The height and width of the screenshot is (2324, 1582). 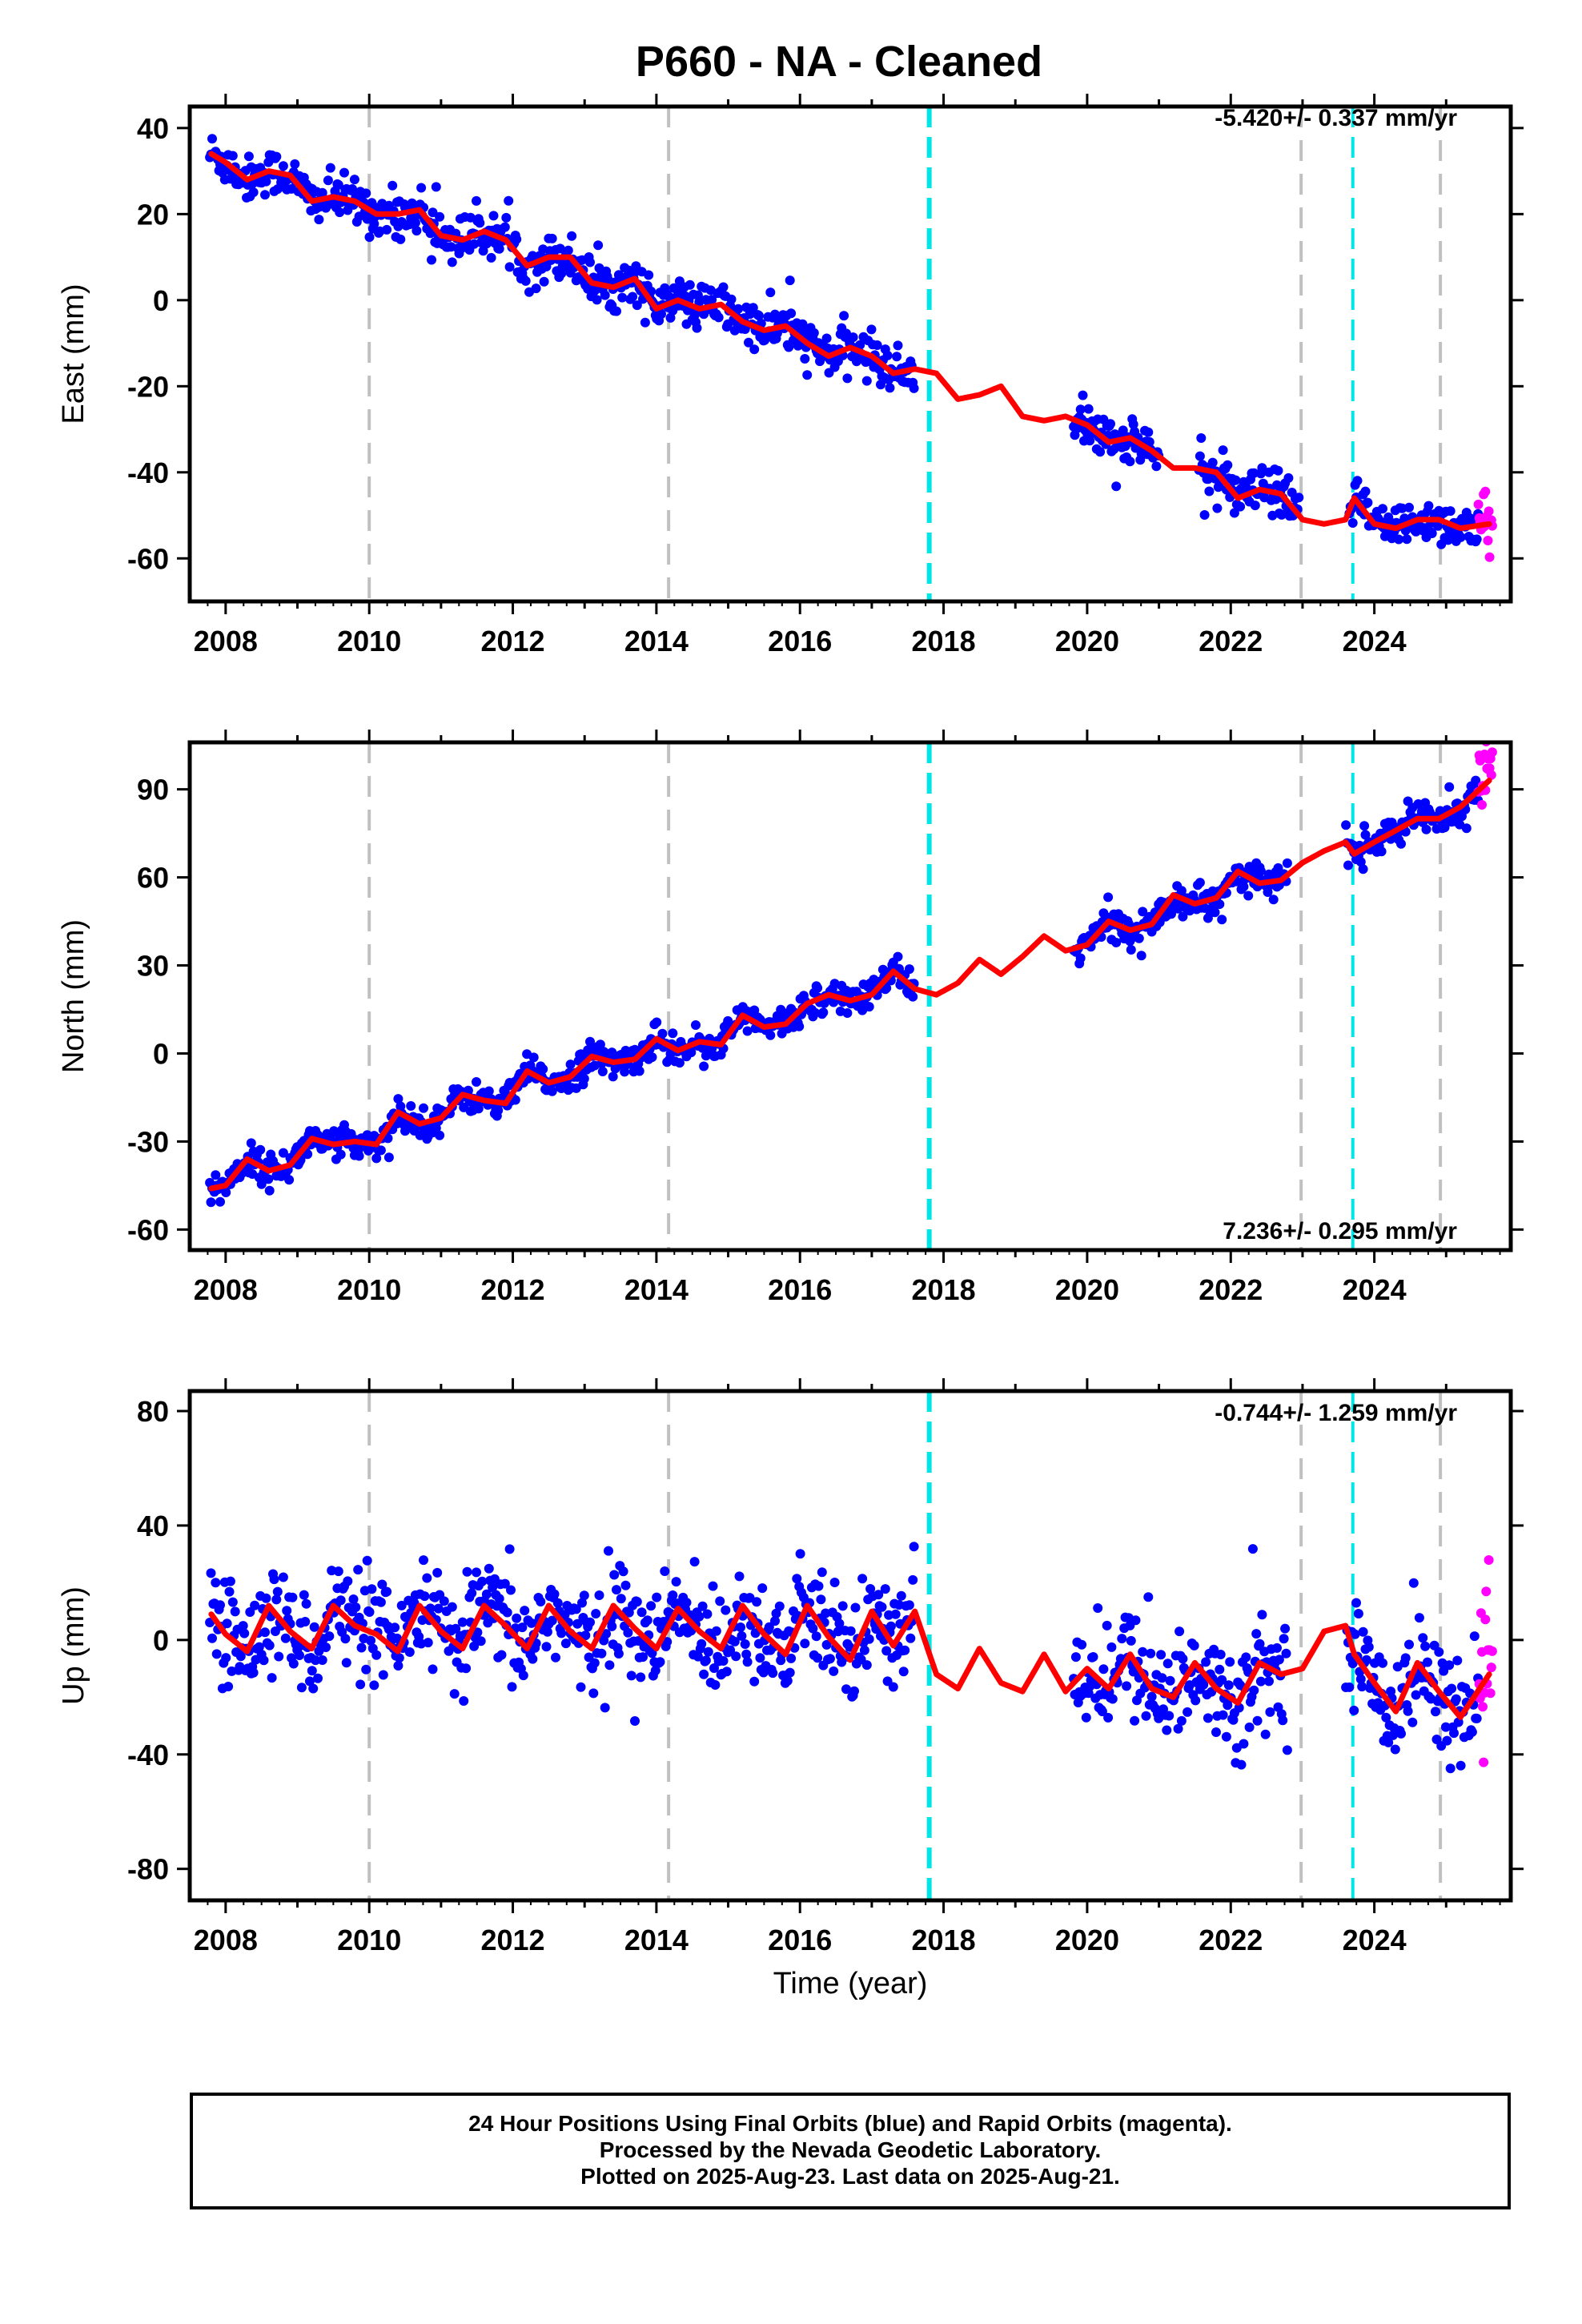 I want to click on x-tick-label: 2016, so click(x=800, y=641).